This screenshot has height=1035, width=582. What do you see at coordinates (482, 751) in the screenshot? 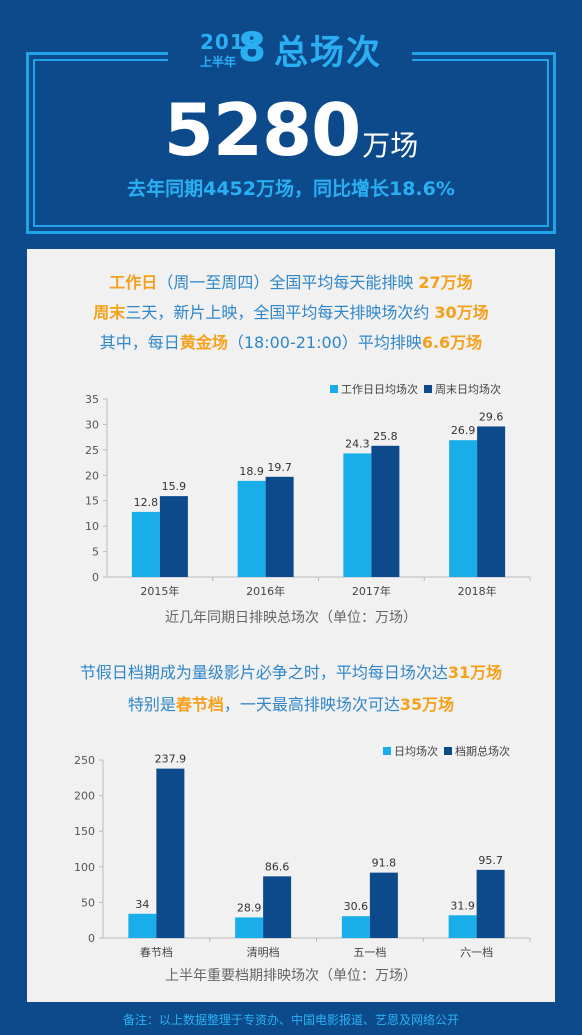
I see `legend-label: 档期总场次` at bounding box center [482, 751].